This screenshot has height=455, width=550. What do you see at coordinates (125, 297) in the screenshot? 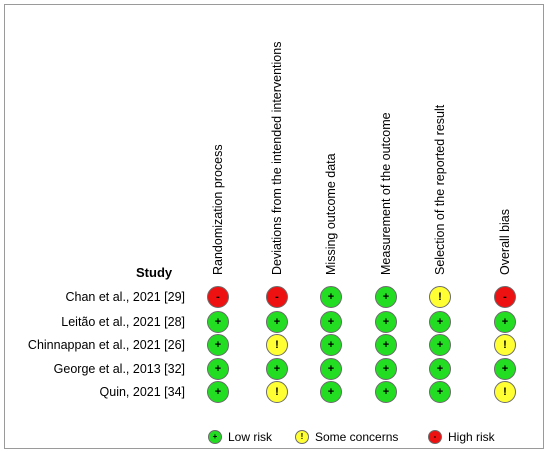
I see `study-name: Chan et al., 2021 [29]` at bounding box center [125, 297].